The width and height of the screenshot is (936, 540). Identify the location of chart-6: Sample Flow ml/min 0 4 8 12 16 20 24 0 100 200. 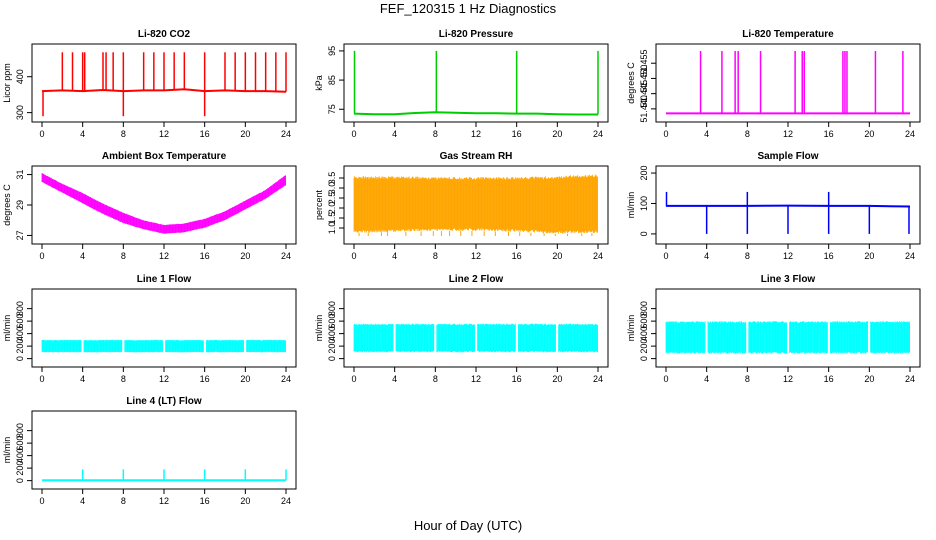
(773, 206).